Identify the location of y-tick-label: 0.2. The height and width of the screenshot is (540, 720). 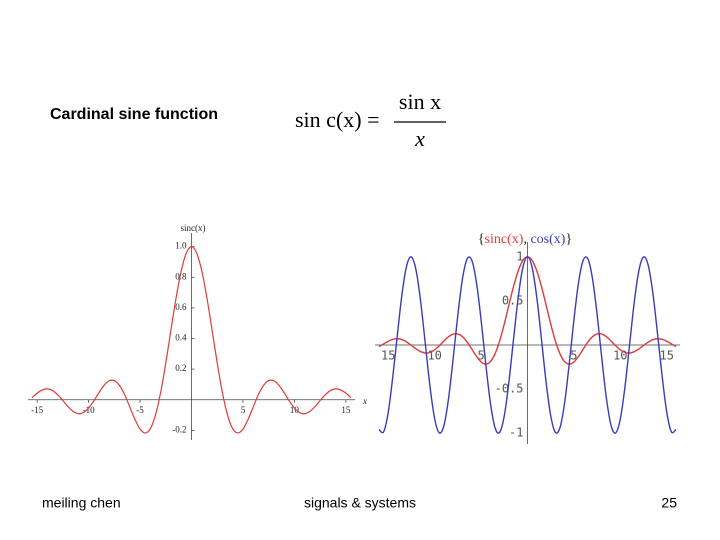
(180, 368).